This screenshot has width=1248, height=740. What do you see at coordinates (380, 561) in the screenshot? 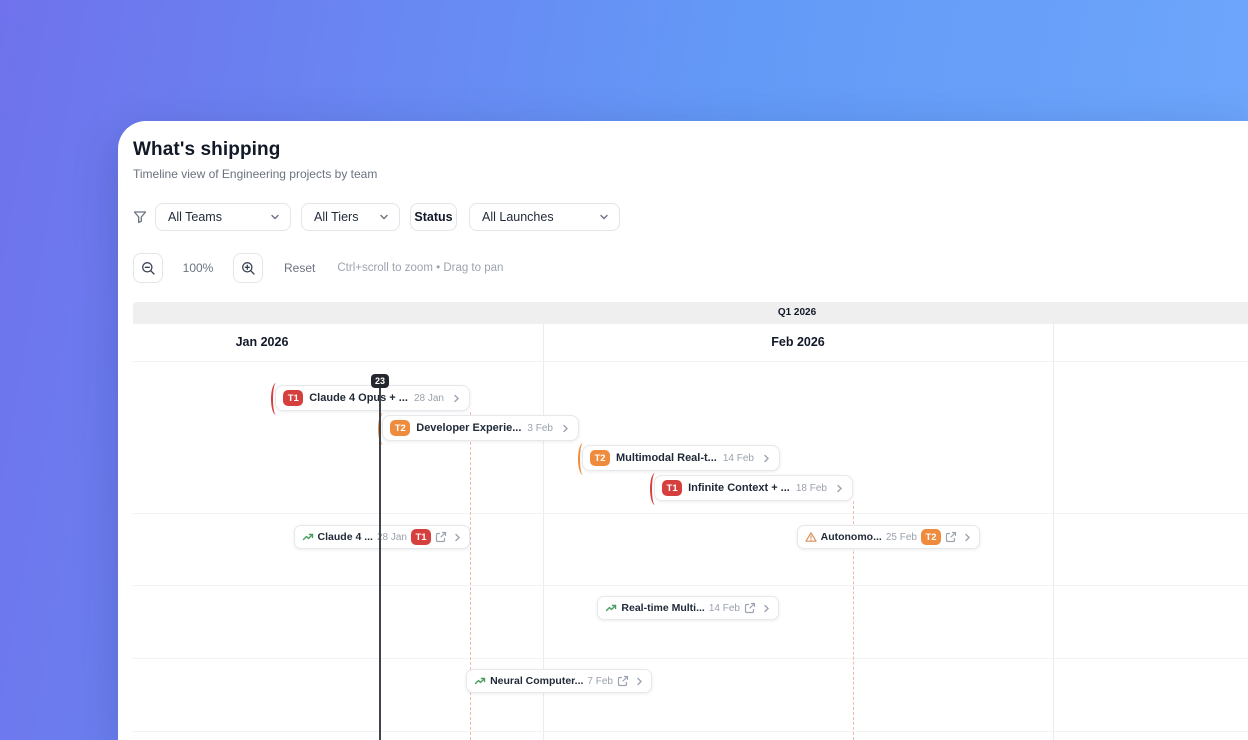
I see `today-line` at bounding box center [380, 561].